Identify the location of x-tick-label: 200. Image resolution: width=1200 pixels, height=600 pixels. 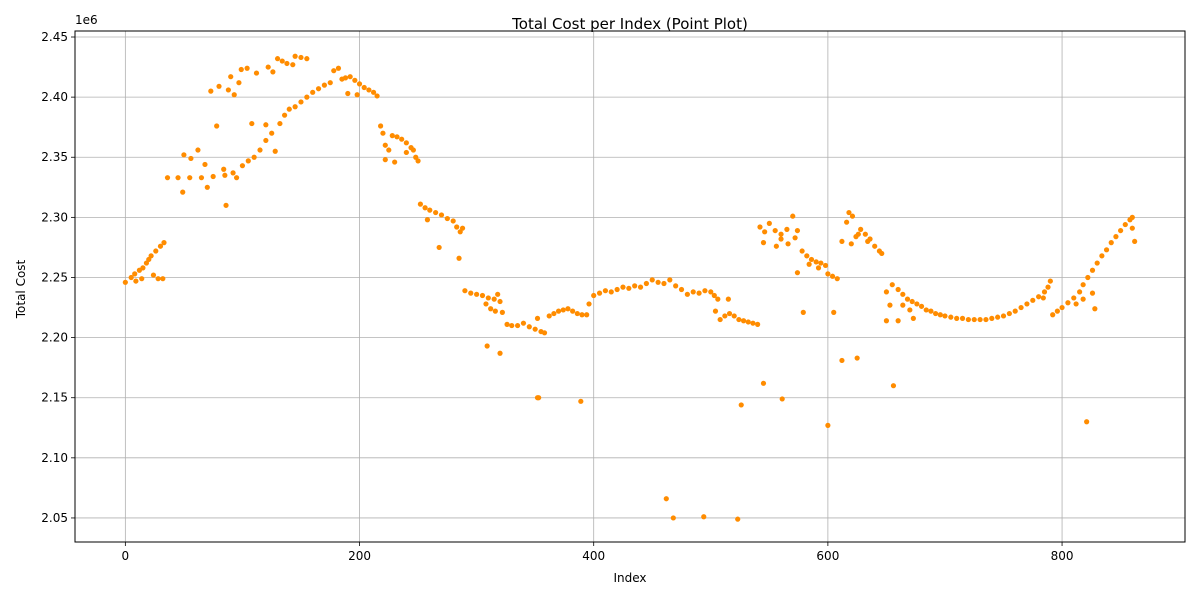
(359, 556).